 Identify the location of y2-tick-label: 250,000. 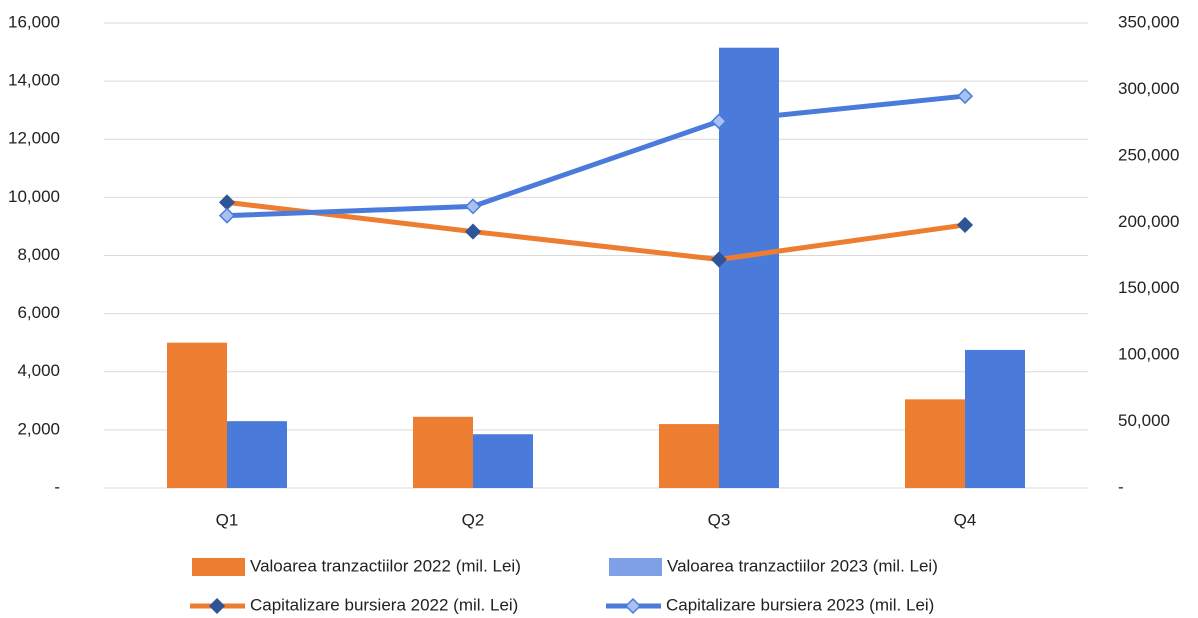
(1148, 154).